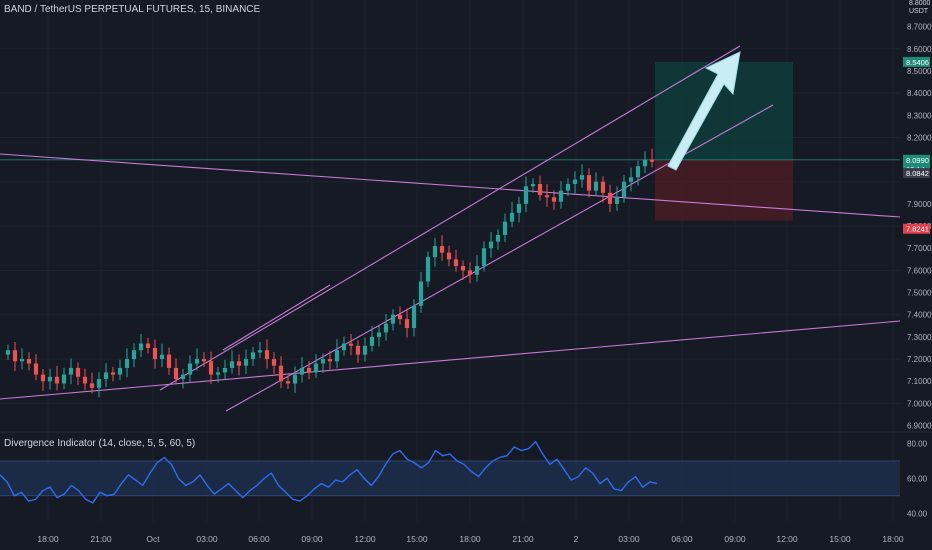  I want to click on price-tick-label: 7.5000, so click(919, 293).